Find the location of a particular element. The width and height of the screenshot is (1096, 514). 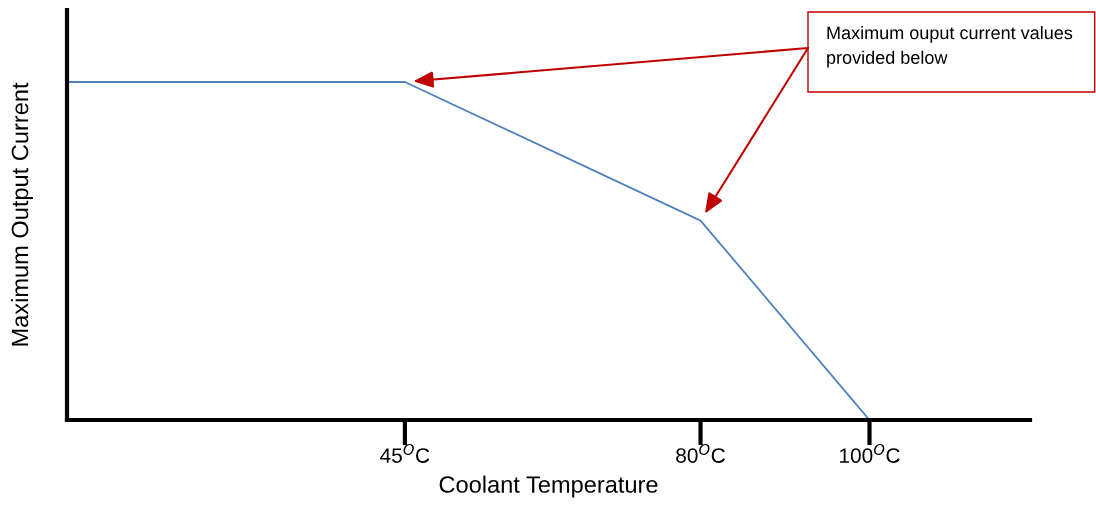

y-axis-title: Maximum Output Current is located at coordinates (22, 214).